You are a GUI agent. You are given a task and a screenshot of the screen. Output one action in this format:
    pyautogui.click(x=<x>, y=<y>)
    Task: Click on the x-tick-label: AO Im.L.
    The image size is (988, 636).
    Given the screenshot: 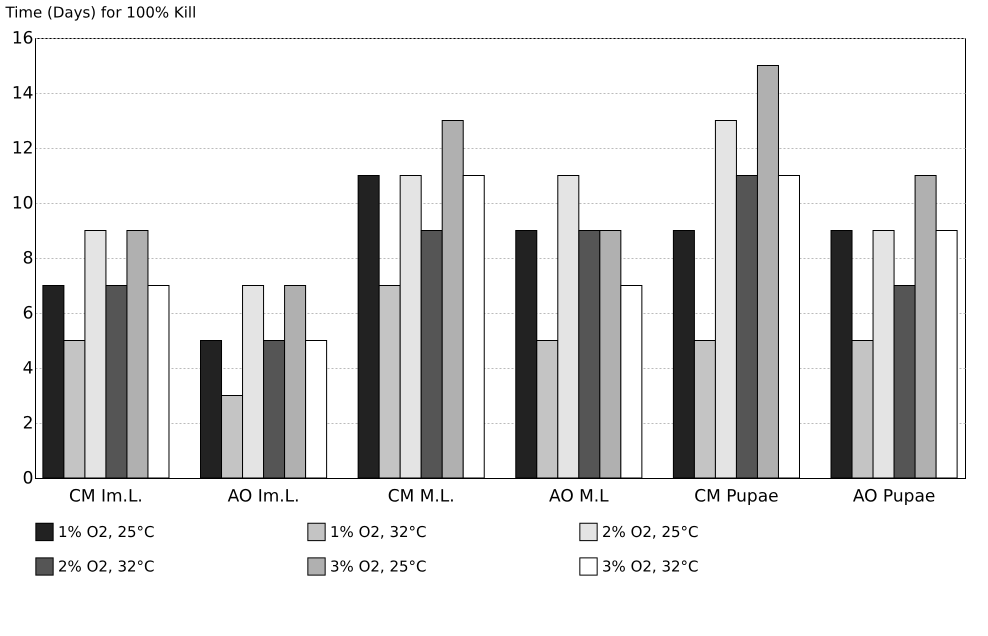 What is the action you would take?
    pyautogui.click(x=264, y=496)
    